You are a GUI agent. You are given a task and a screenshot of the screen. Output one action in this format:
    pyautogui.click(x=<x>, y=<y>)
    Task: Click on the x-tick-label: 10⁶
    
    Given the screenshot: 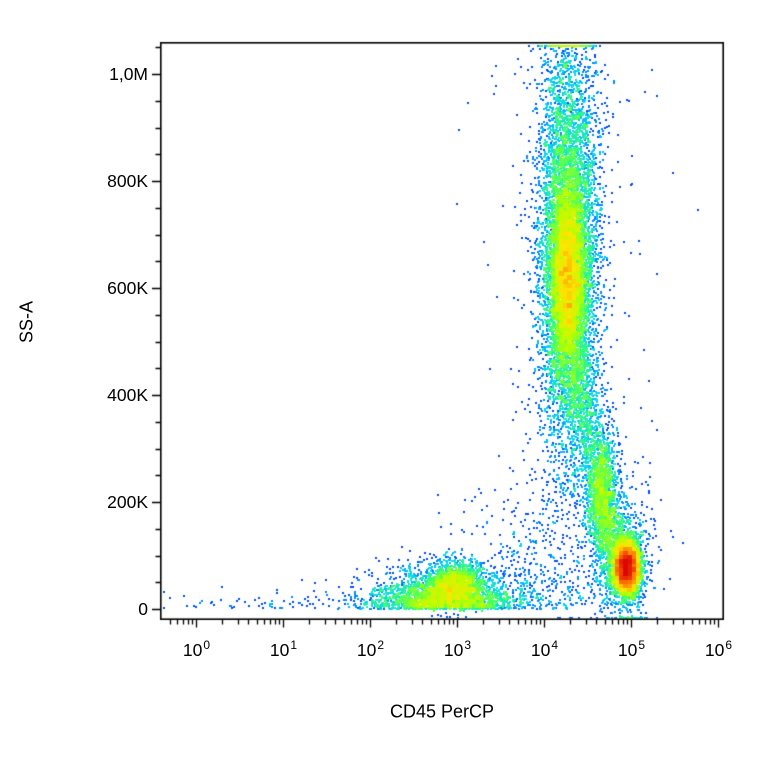 What is the action you would take?
    pyautogui.click(x=718, y=649)
    